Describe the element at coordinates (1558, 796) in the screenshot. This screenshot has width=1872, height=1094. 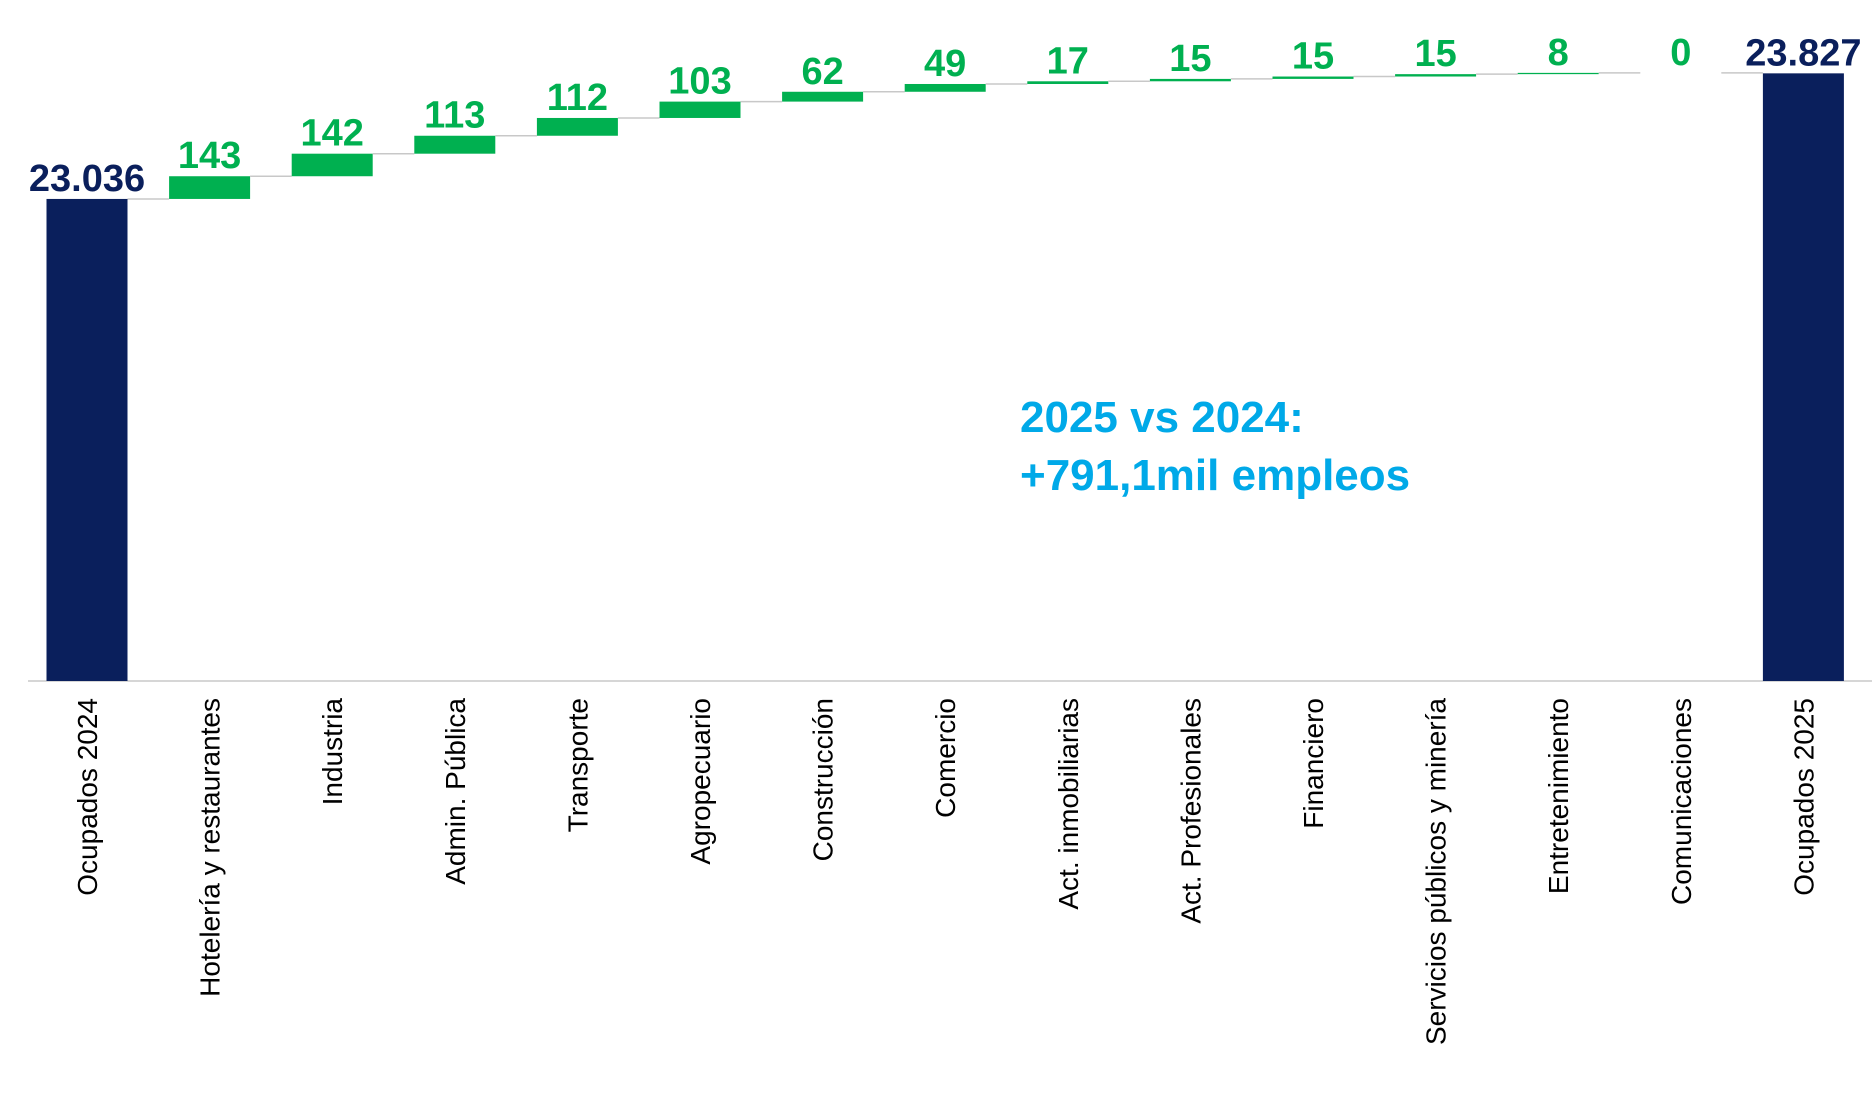
I see `x-tick-label: Entretenimiento` at that location.